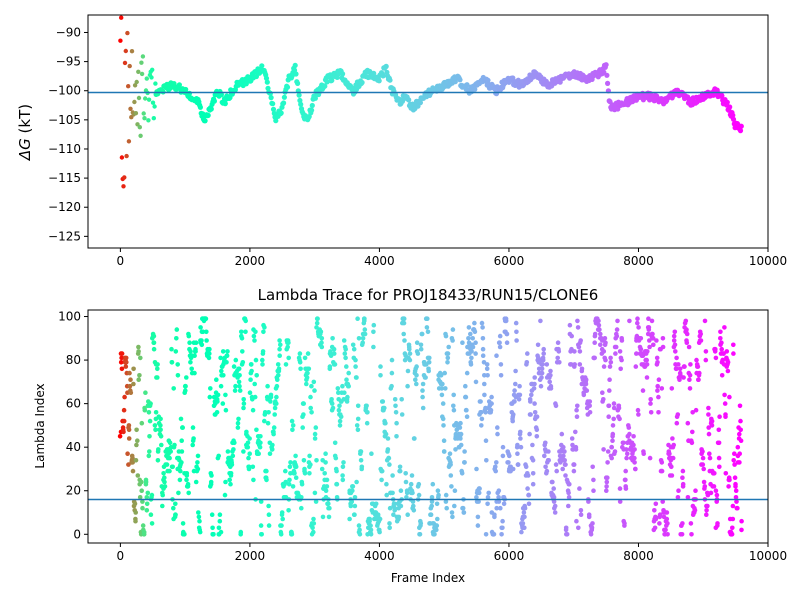  What do you see at coordinates (64, 120) in the screenshot?
I see `y-tick-label: −105` at bounding box center [64, 120].